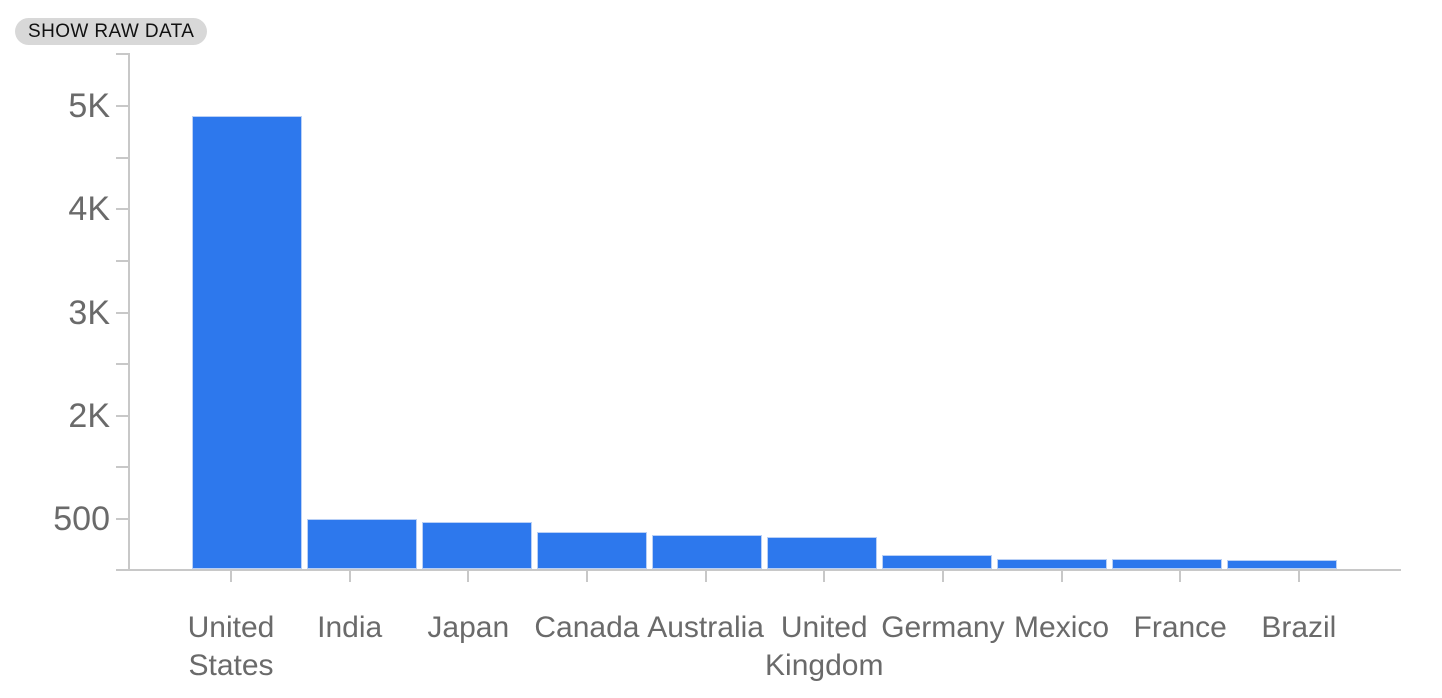  What do you see at coordinates (129, 311) in the screenshot?
I see `y-axis-line` at bounding box center [129, 311].